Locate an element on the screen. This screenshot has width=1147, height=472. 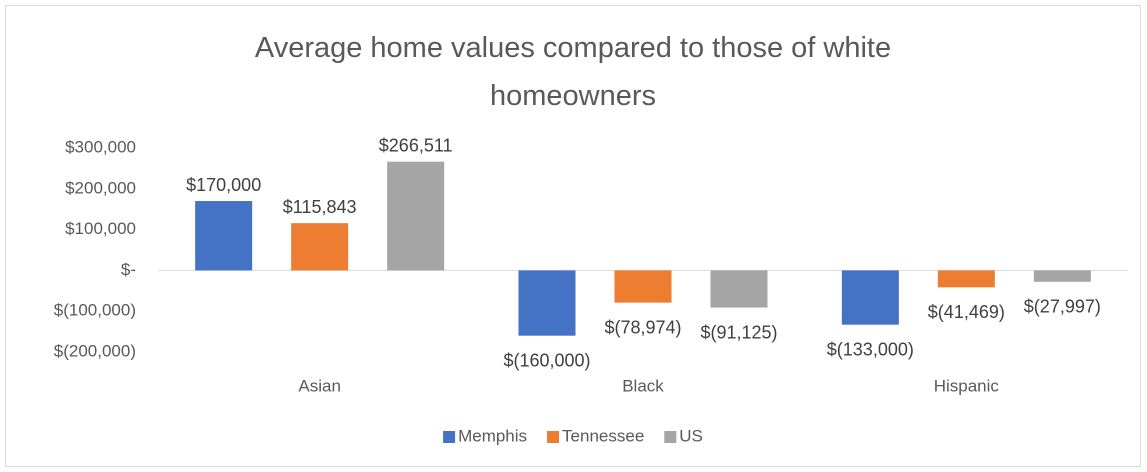
y-tick-label: $300,000 is located at coordinates (100, 146).